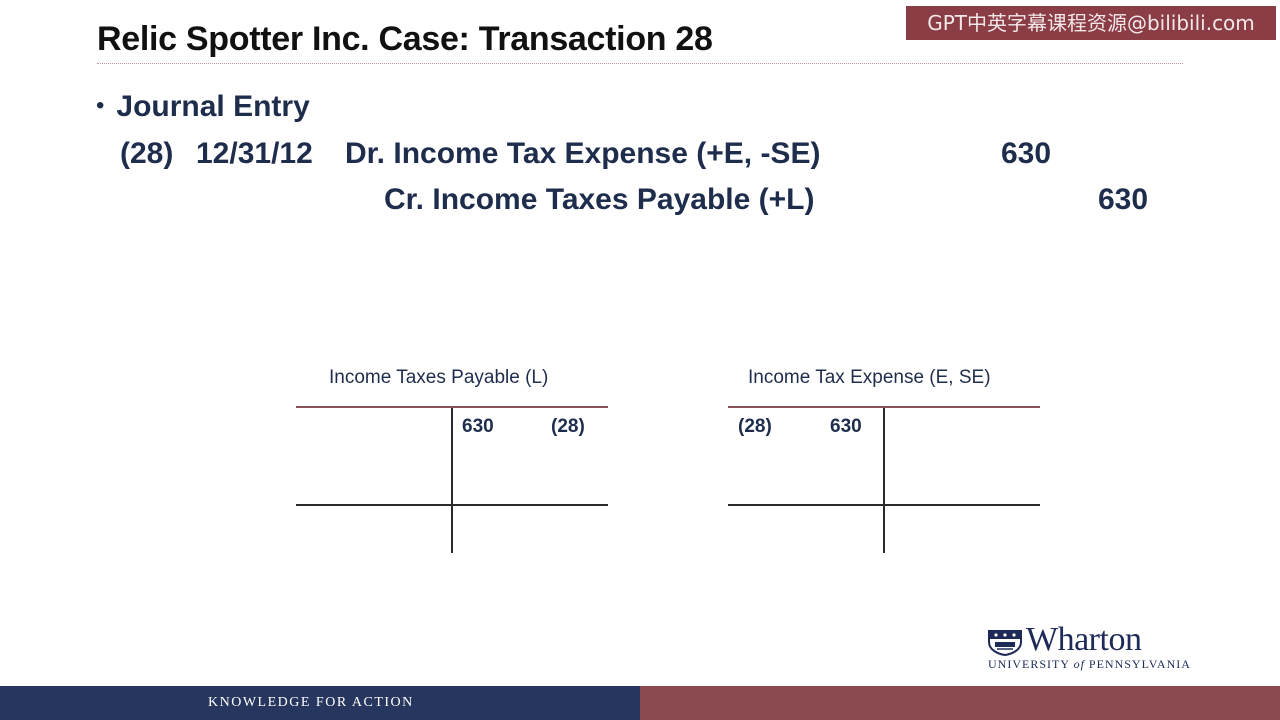 The image size is (1280, 720). What do you see at coordinates (960, 703) in the screenshot?
I see `footer-band-maroon` at bounding box center [960, 703].